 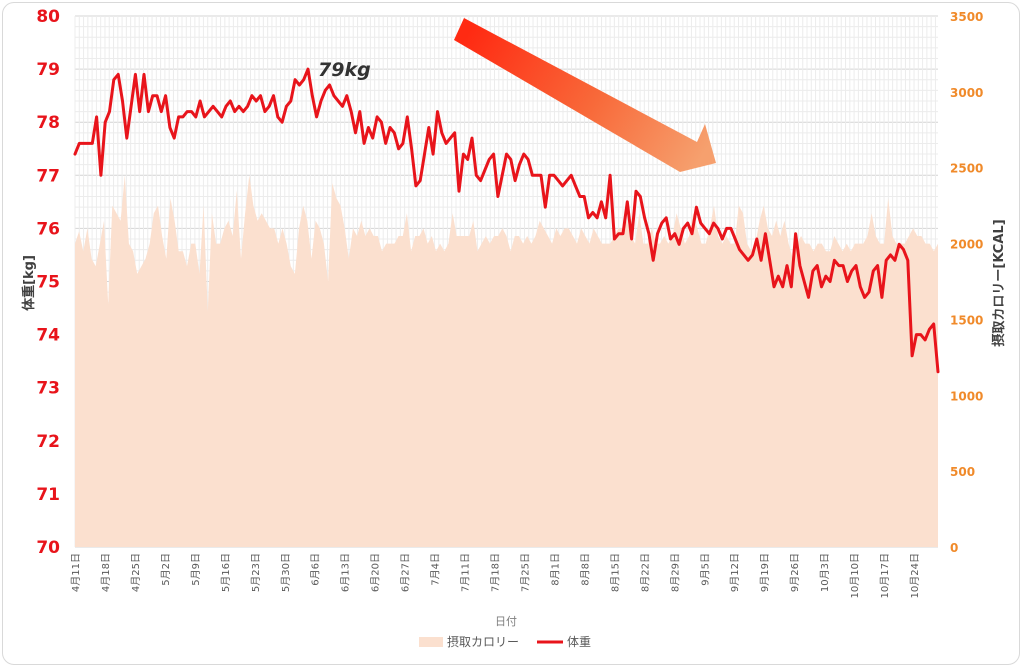 I want to click on legend: 摂取カロリー 体重, so click(x=505, y=641).